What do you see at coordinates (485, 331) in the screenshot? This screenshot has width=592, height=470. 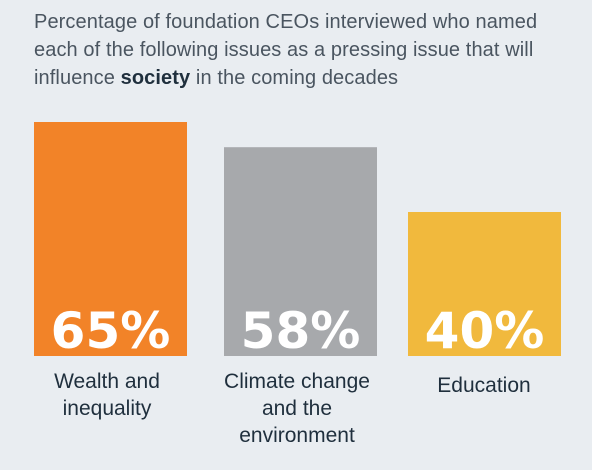 I see `bar-value-label-3: 40%` at bounding box center [485, 331].